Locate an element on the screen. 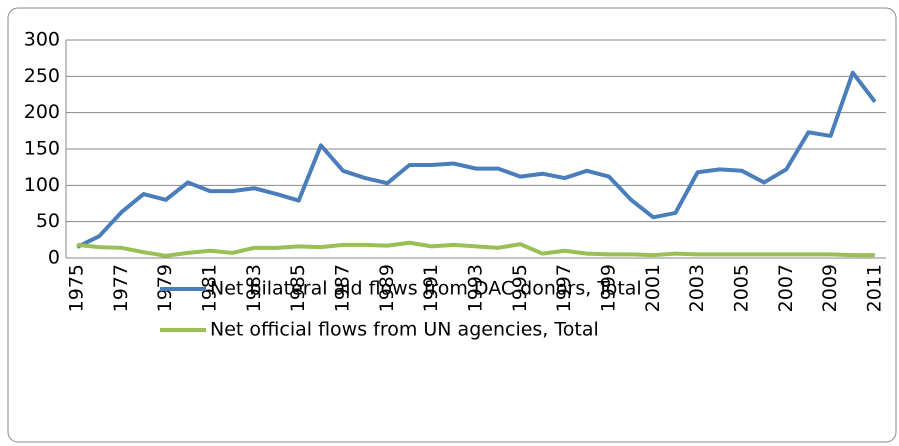  y-tick-label: 50 is located at coordinates (48, 221).